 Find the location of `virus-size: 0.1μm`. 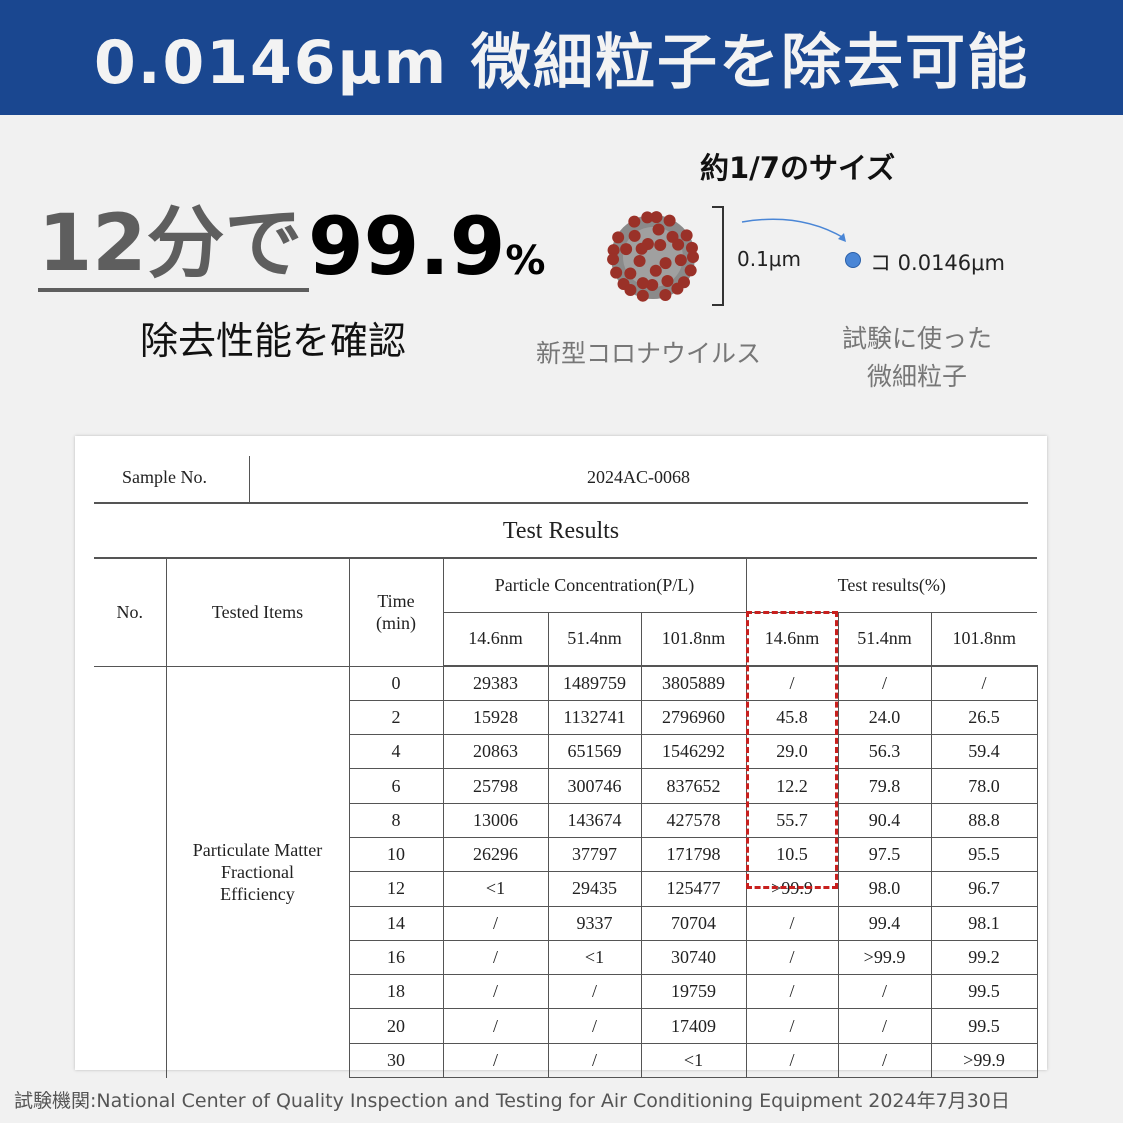

virus-size: 0.1μm is located at coordinates (769, 259).